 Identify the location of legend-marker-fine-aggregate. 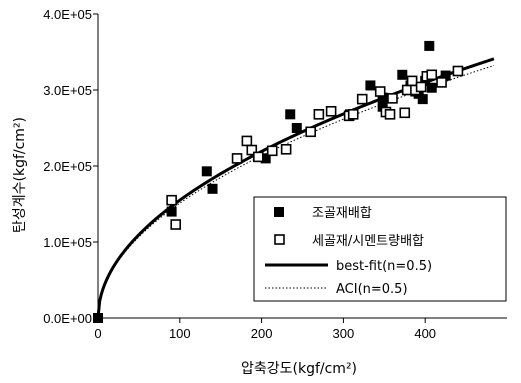
(279, 239).